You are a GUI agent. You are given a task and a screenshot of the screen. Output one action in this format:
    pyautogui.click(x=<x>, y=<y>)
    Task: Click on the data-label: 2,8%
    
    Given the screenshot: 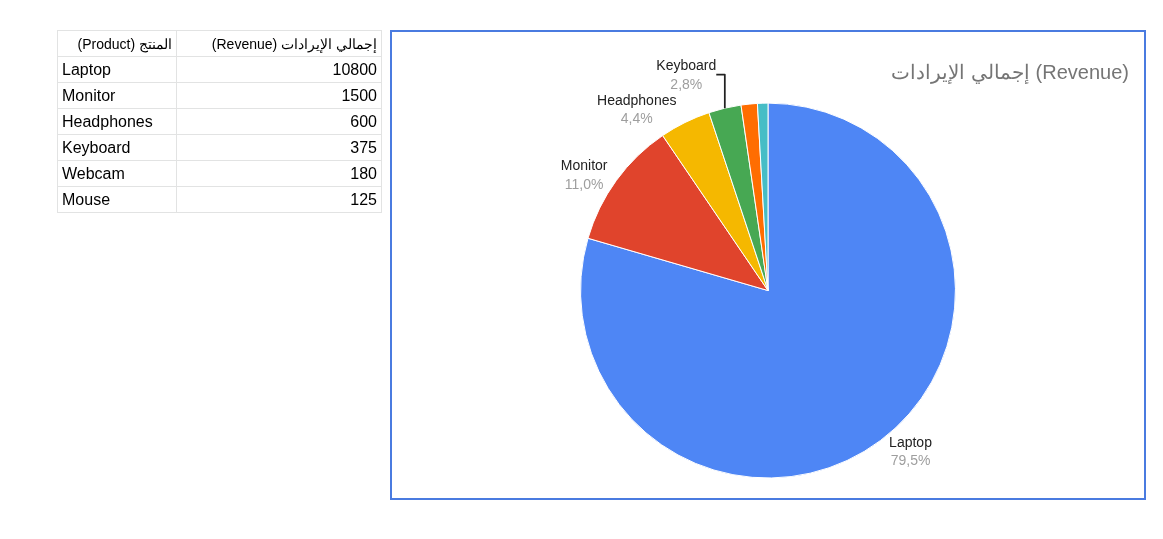 What is the action you would take?
    pyautogui.click(x=686, y=83)
    